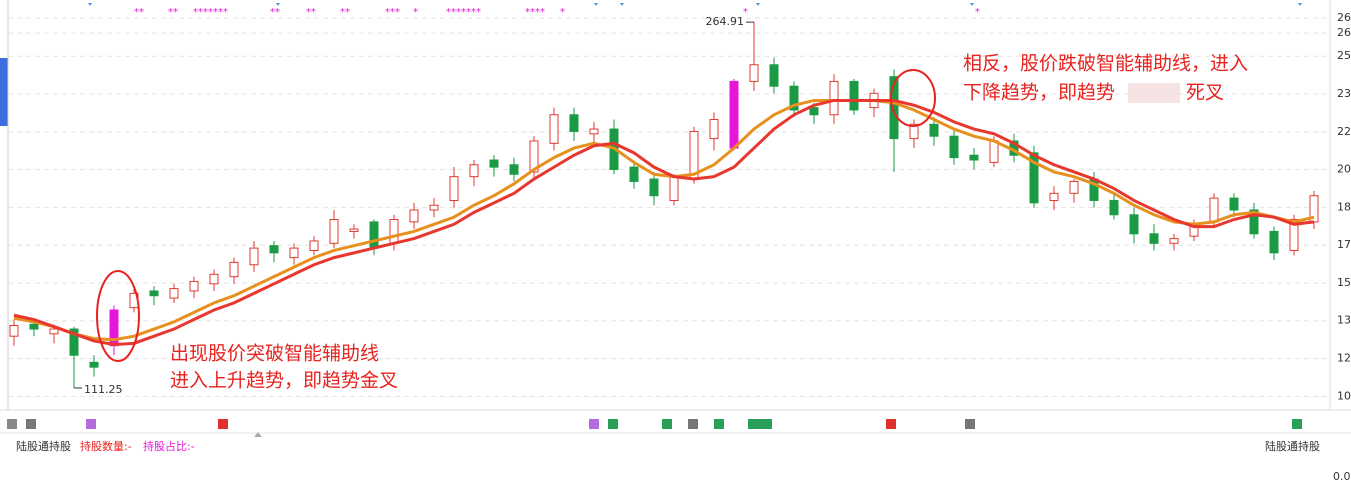 This screenshot has height=484, width=1351. Describe the element at coordinates (106, 446) in the screenshot. I see `panel-field: 持股数量:-` at that location.